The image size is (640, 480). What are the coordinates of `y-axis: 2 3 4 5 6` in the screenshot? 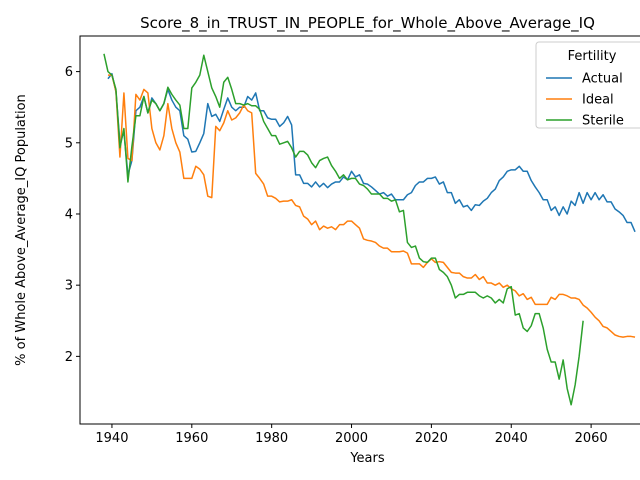 It's located at (72, 215).